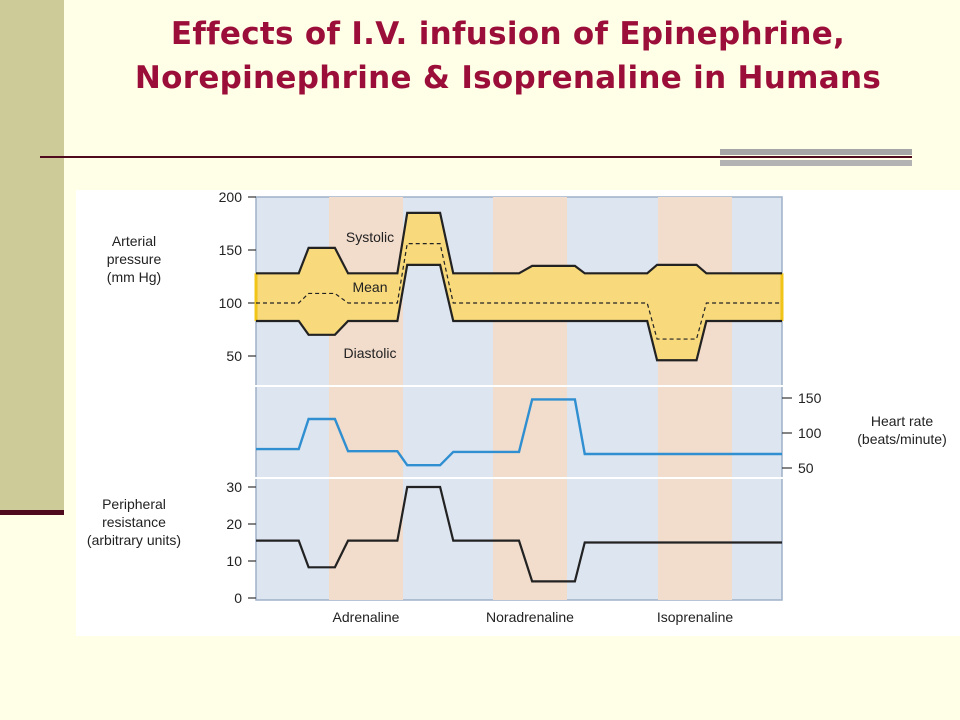 This screenshot has width=960, height=720. I want to click on rule-accent-secondary, so click(816, 163).